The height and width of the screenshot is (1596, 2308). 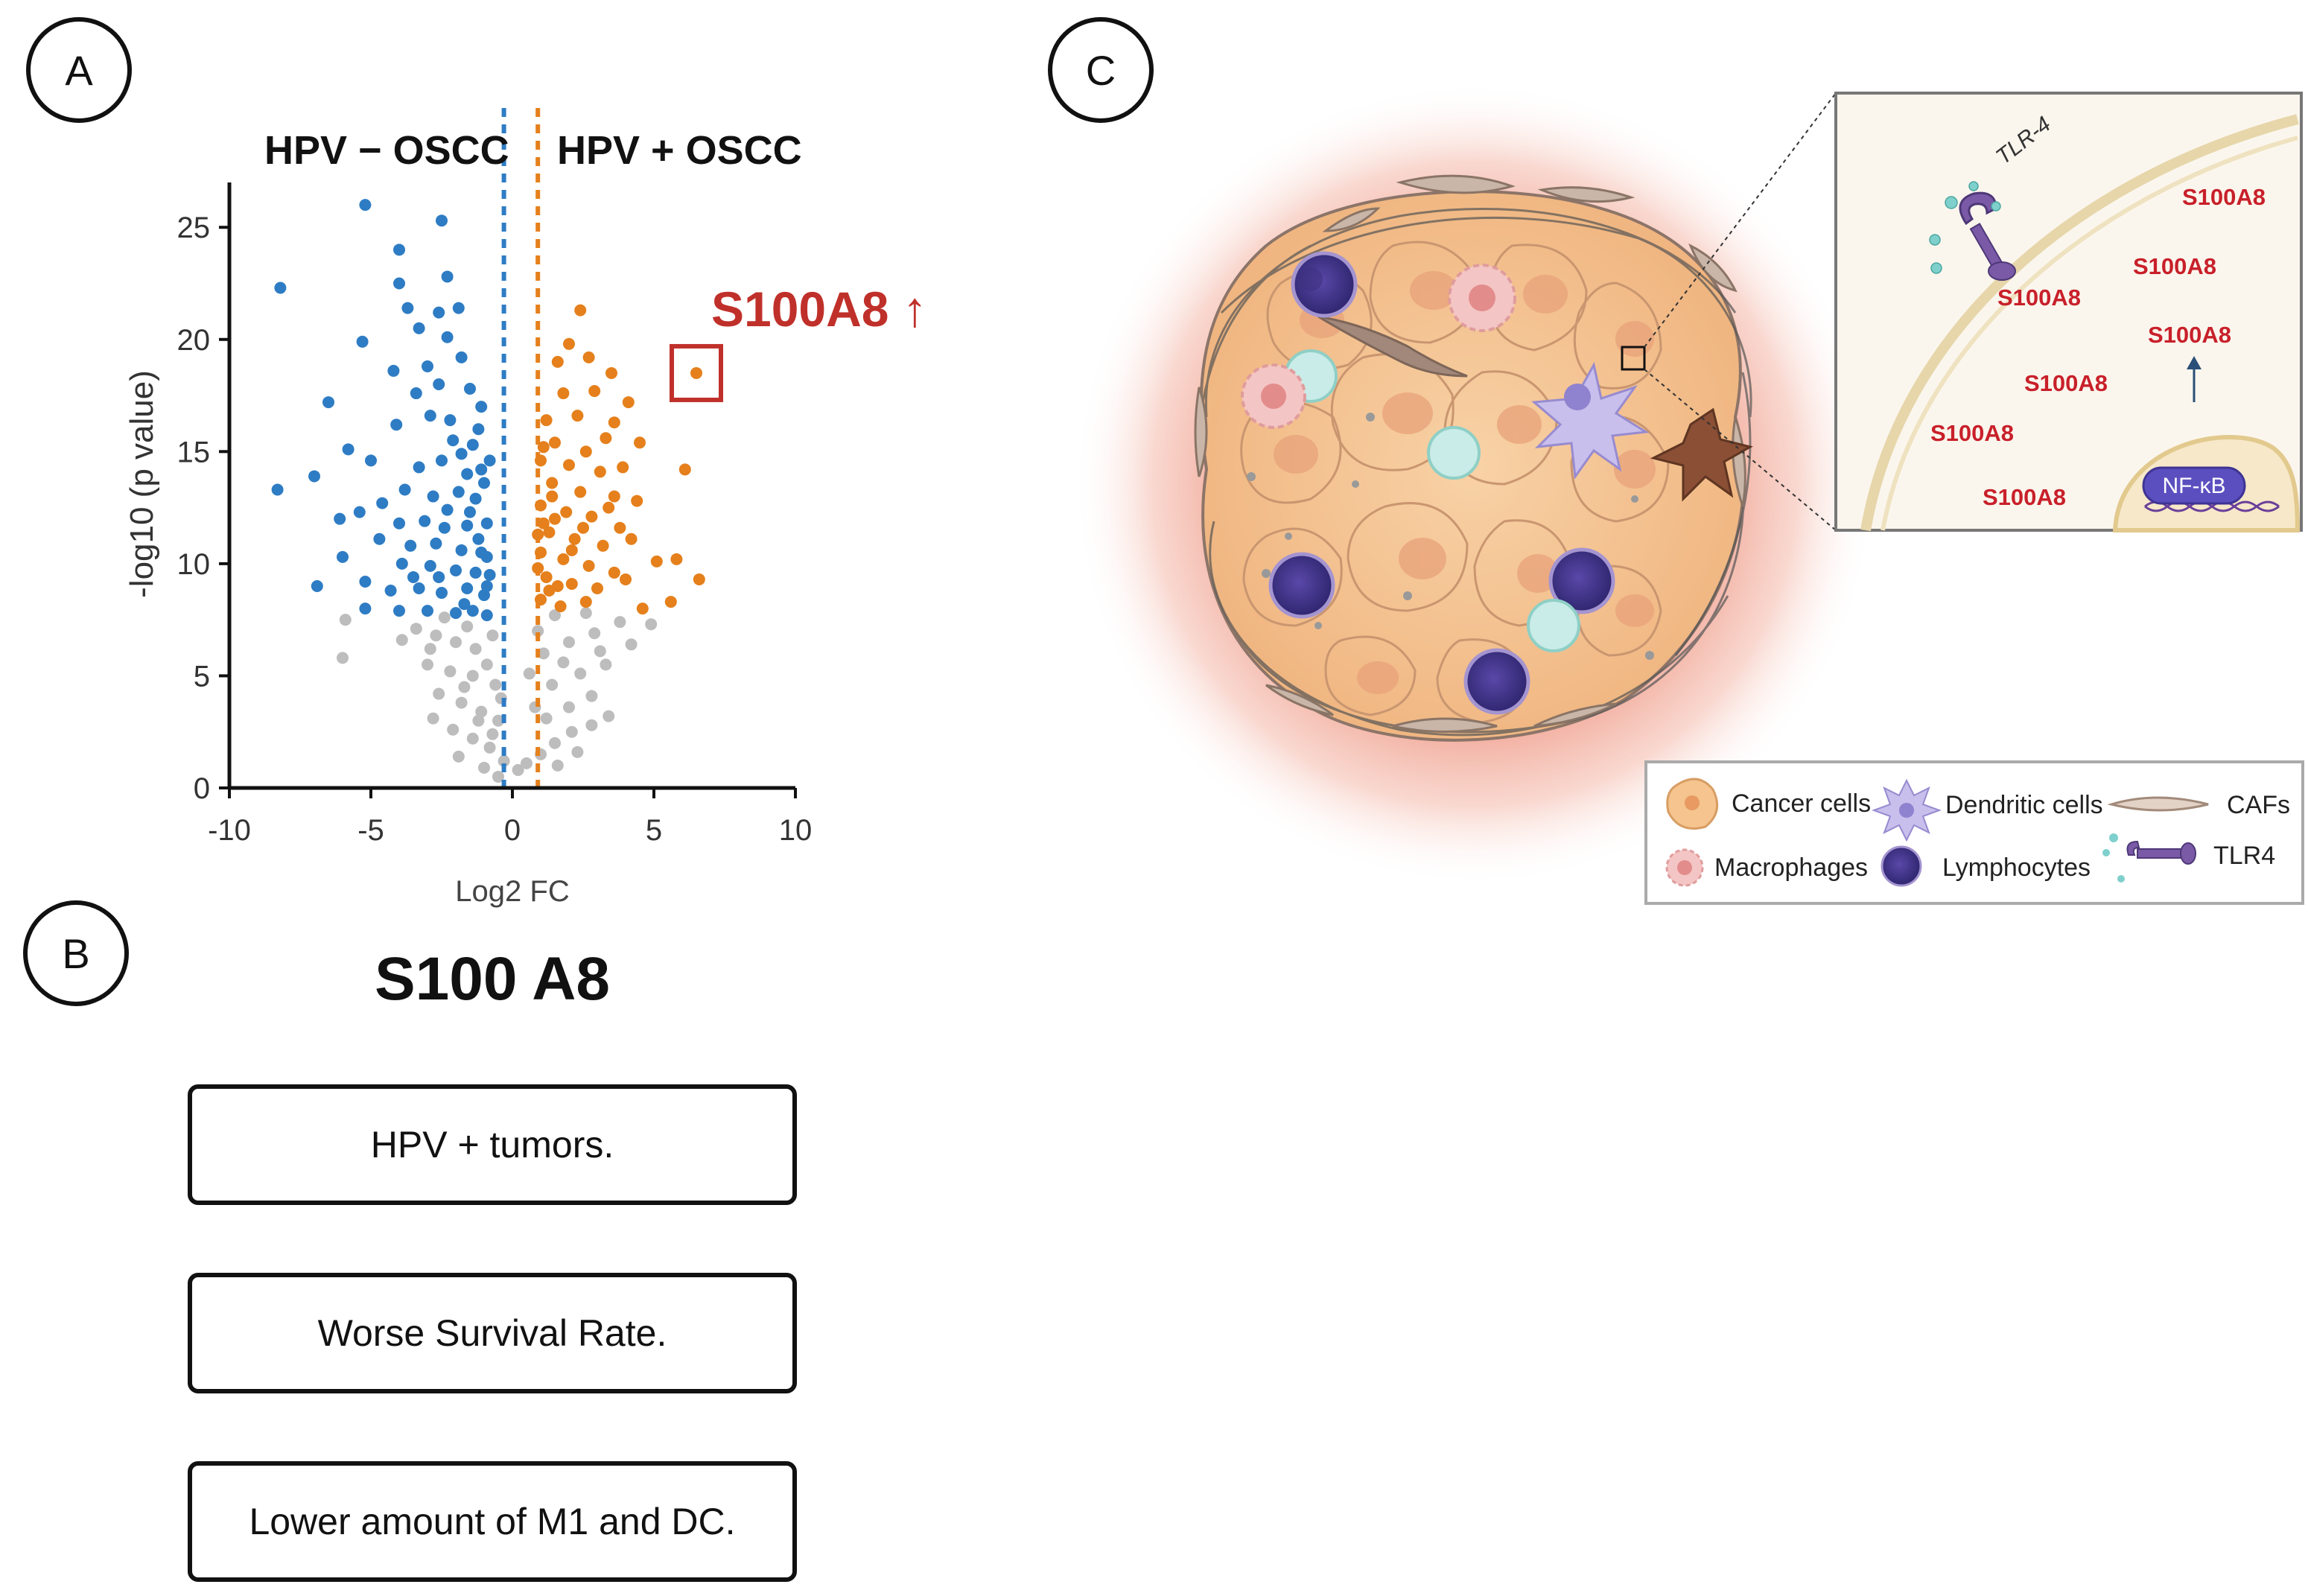 I want to click on y-tick-label: 0, so click(x=202, y=788).